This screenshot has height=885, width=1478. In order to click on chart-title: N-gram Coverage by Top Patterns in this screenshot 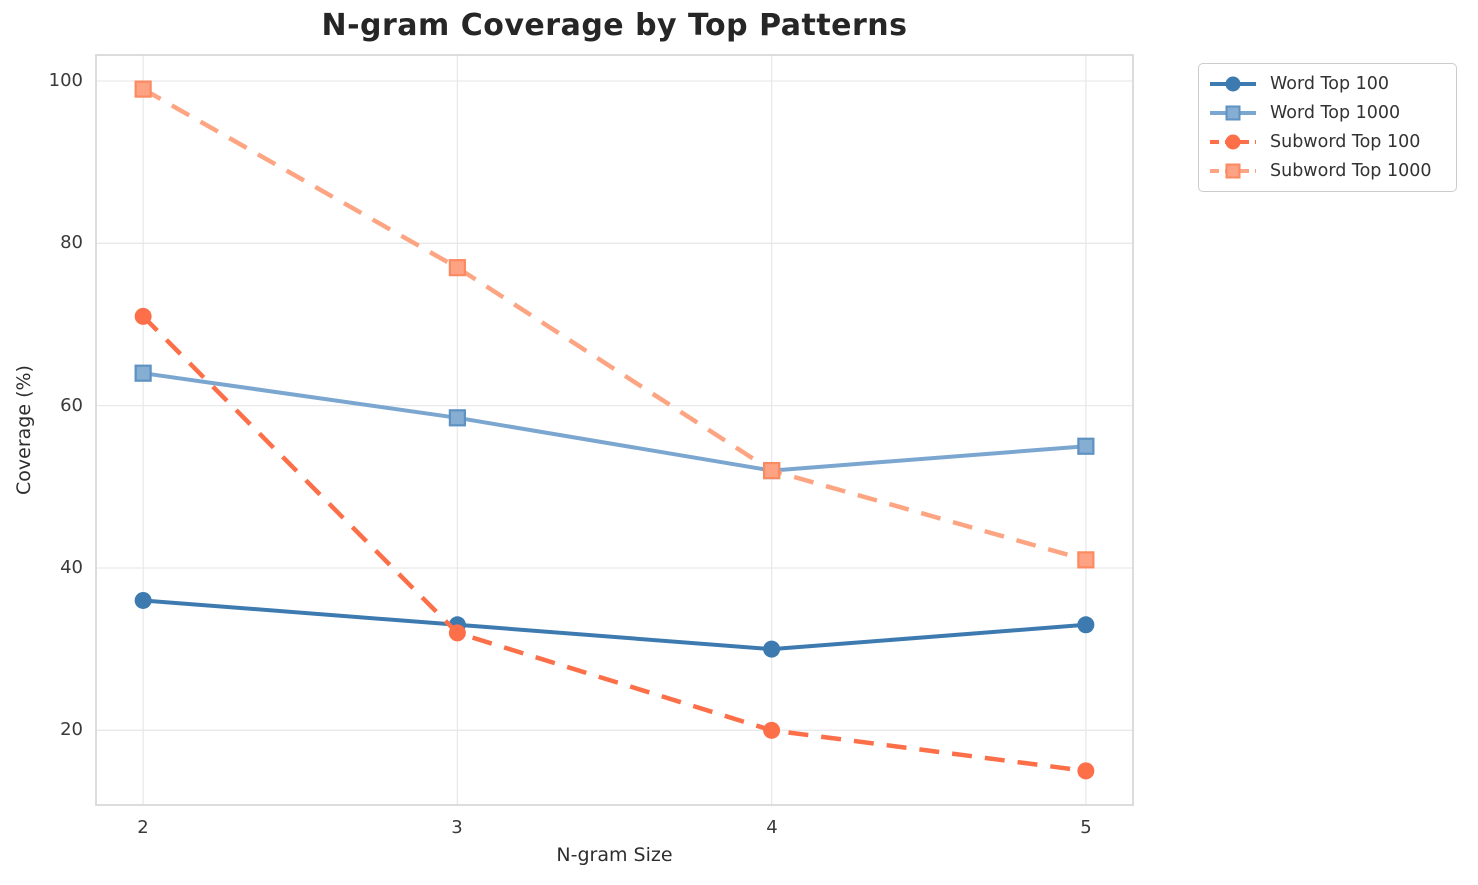, I will do `click(614, 25)`.